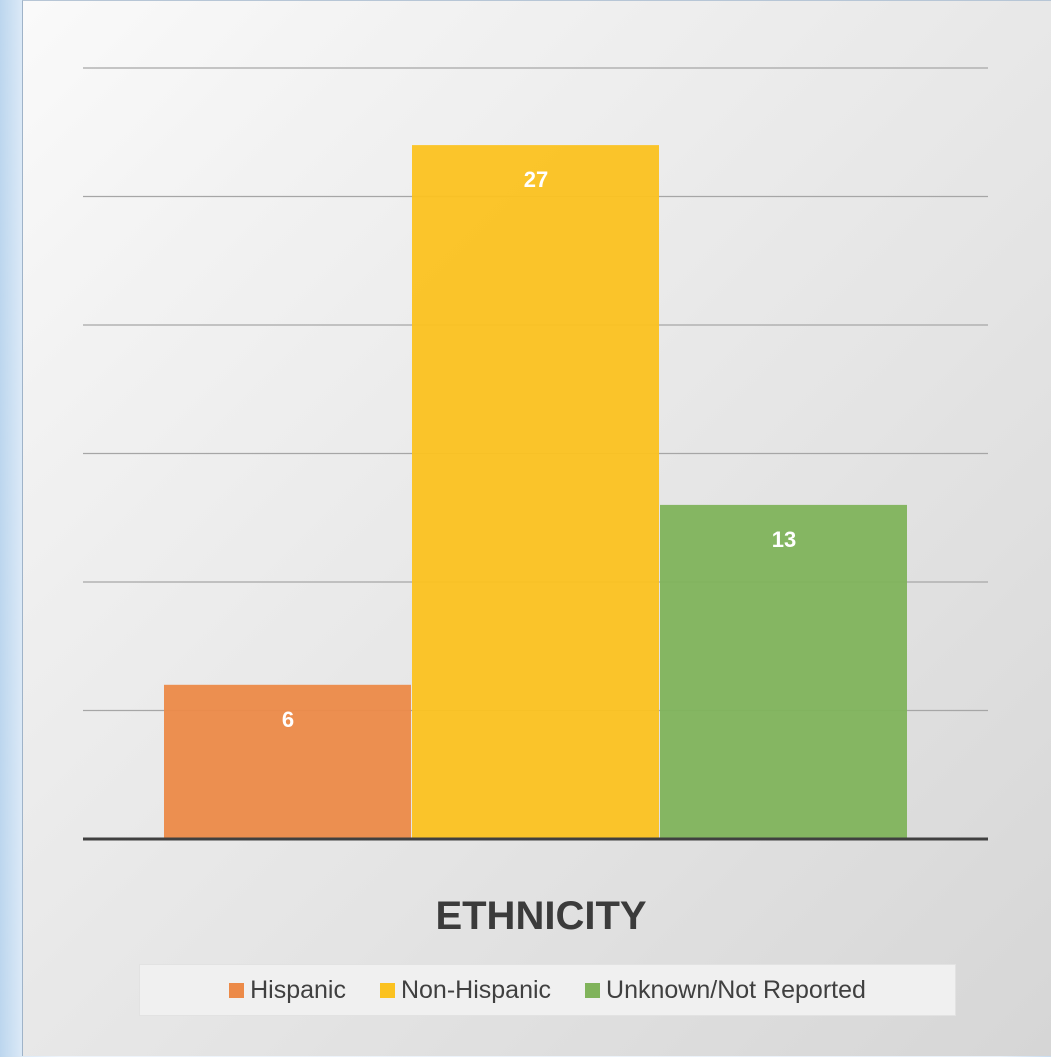  I want to click on legend: Hispanic Non-Hispanic Unknown/Not Reported, so click(547, 990).